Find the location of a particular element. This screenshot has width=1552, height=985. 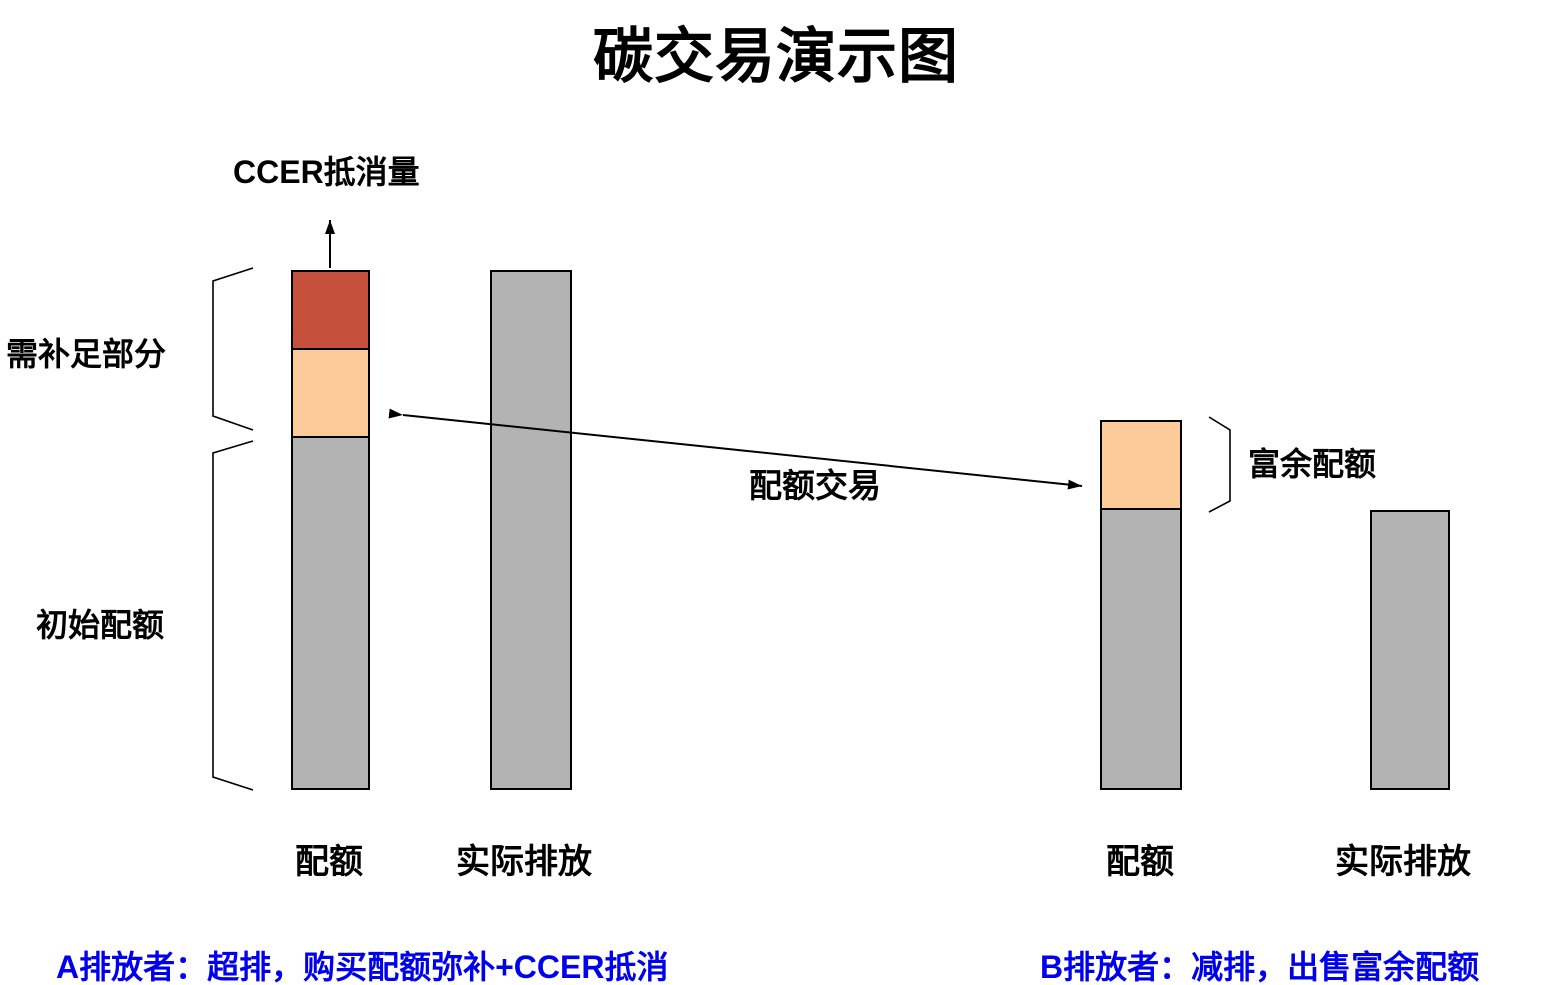

emitter-b-retained-quota-segment is located at coordinates (1141, 649).